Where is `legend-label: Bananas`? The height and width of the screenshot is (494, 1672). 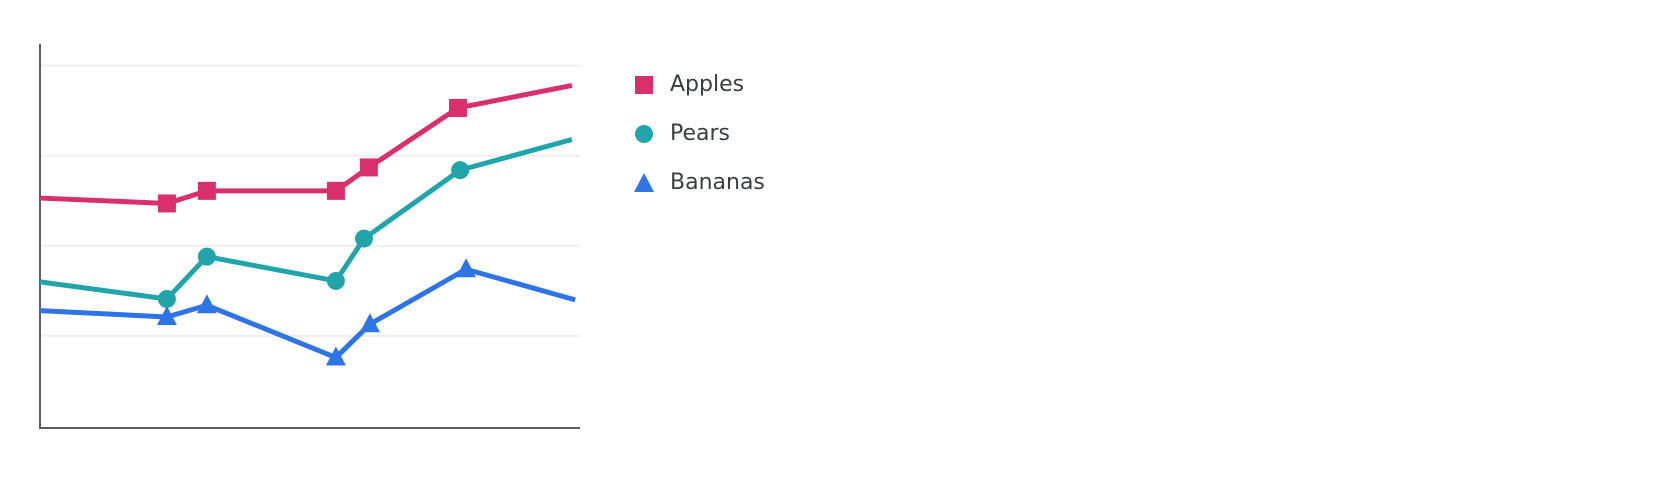
legend-label: Bananas is located at coordinates (717, 182).